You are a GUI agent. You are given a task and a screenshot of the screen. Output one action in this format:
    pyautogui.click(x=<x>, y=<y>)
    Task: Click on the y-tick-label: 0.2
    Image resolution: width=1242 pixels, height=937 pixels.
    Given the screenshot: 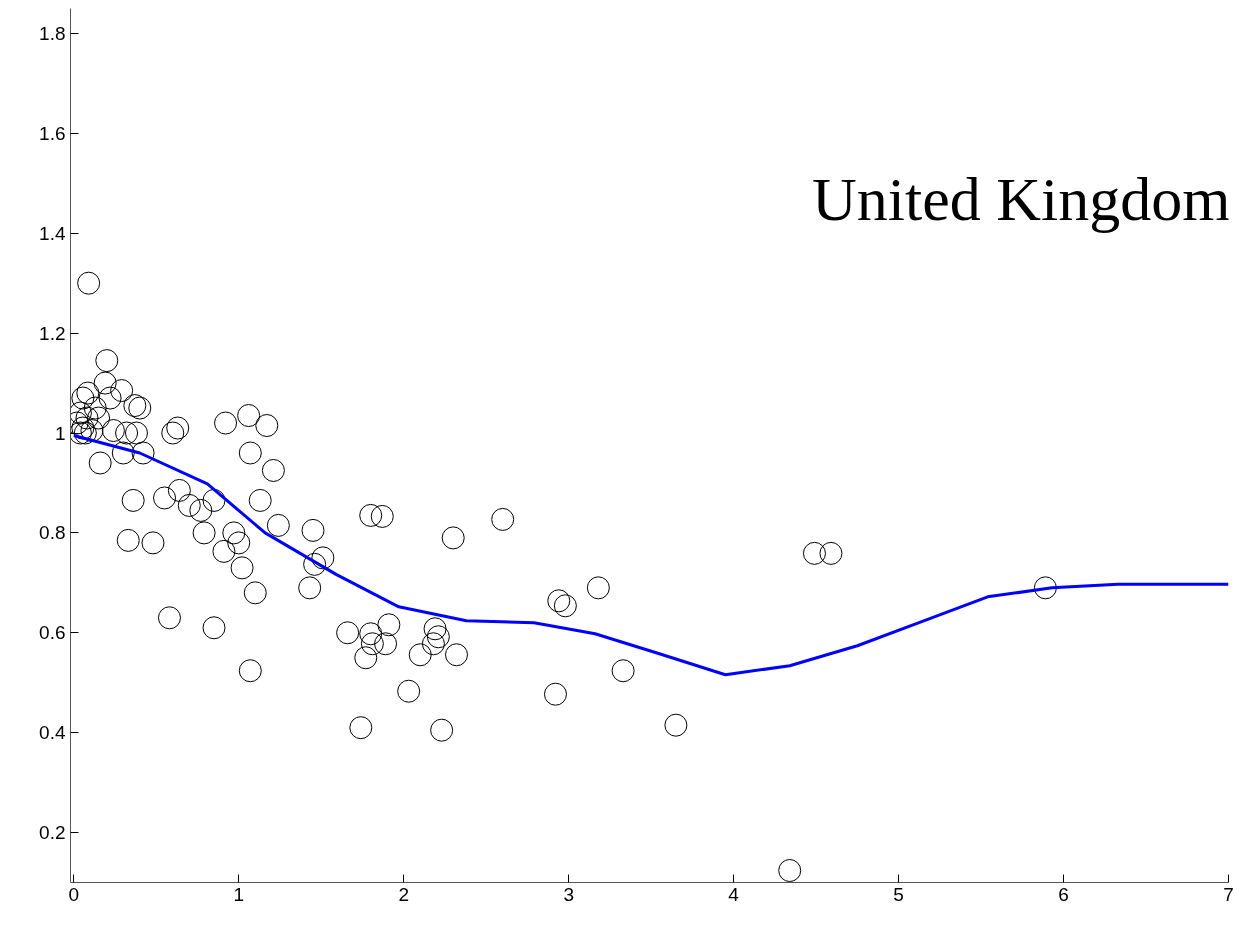 What is the action you would take?
    pyautogui.click(x=52, y=833)
    